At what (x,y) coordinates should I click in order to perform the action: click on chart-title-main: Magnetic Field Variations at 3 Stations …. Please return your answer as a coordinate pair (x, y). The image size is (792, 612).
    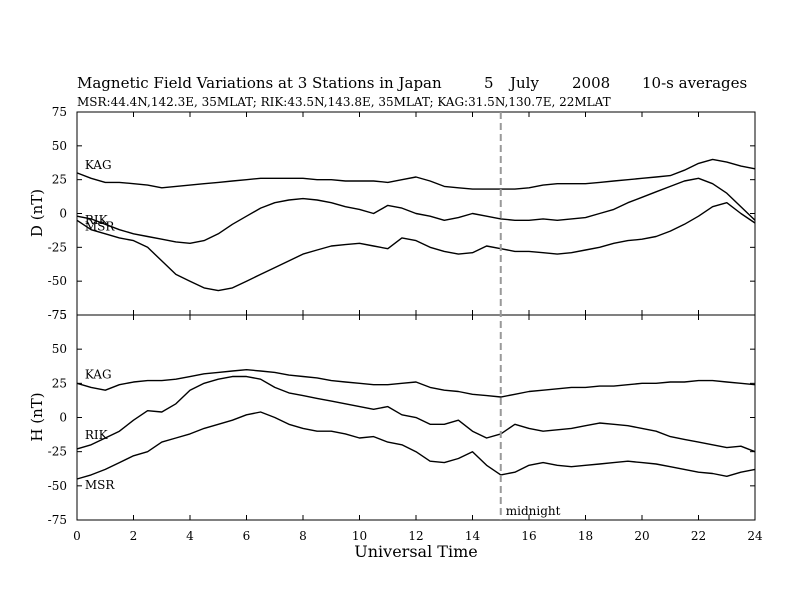
    Looking at the image, I should click on (259, 83).